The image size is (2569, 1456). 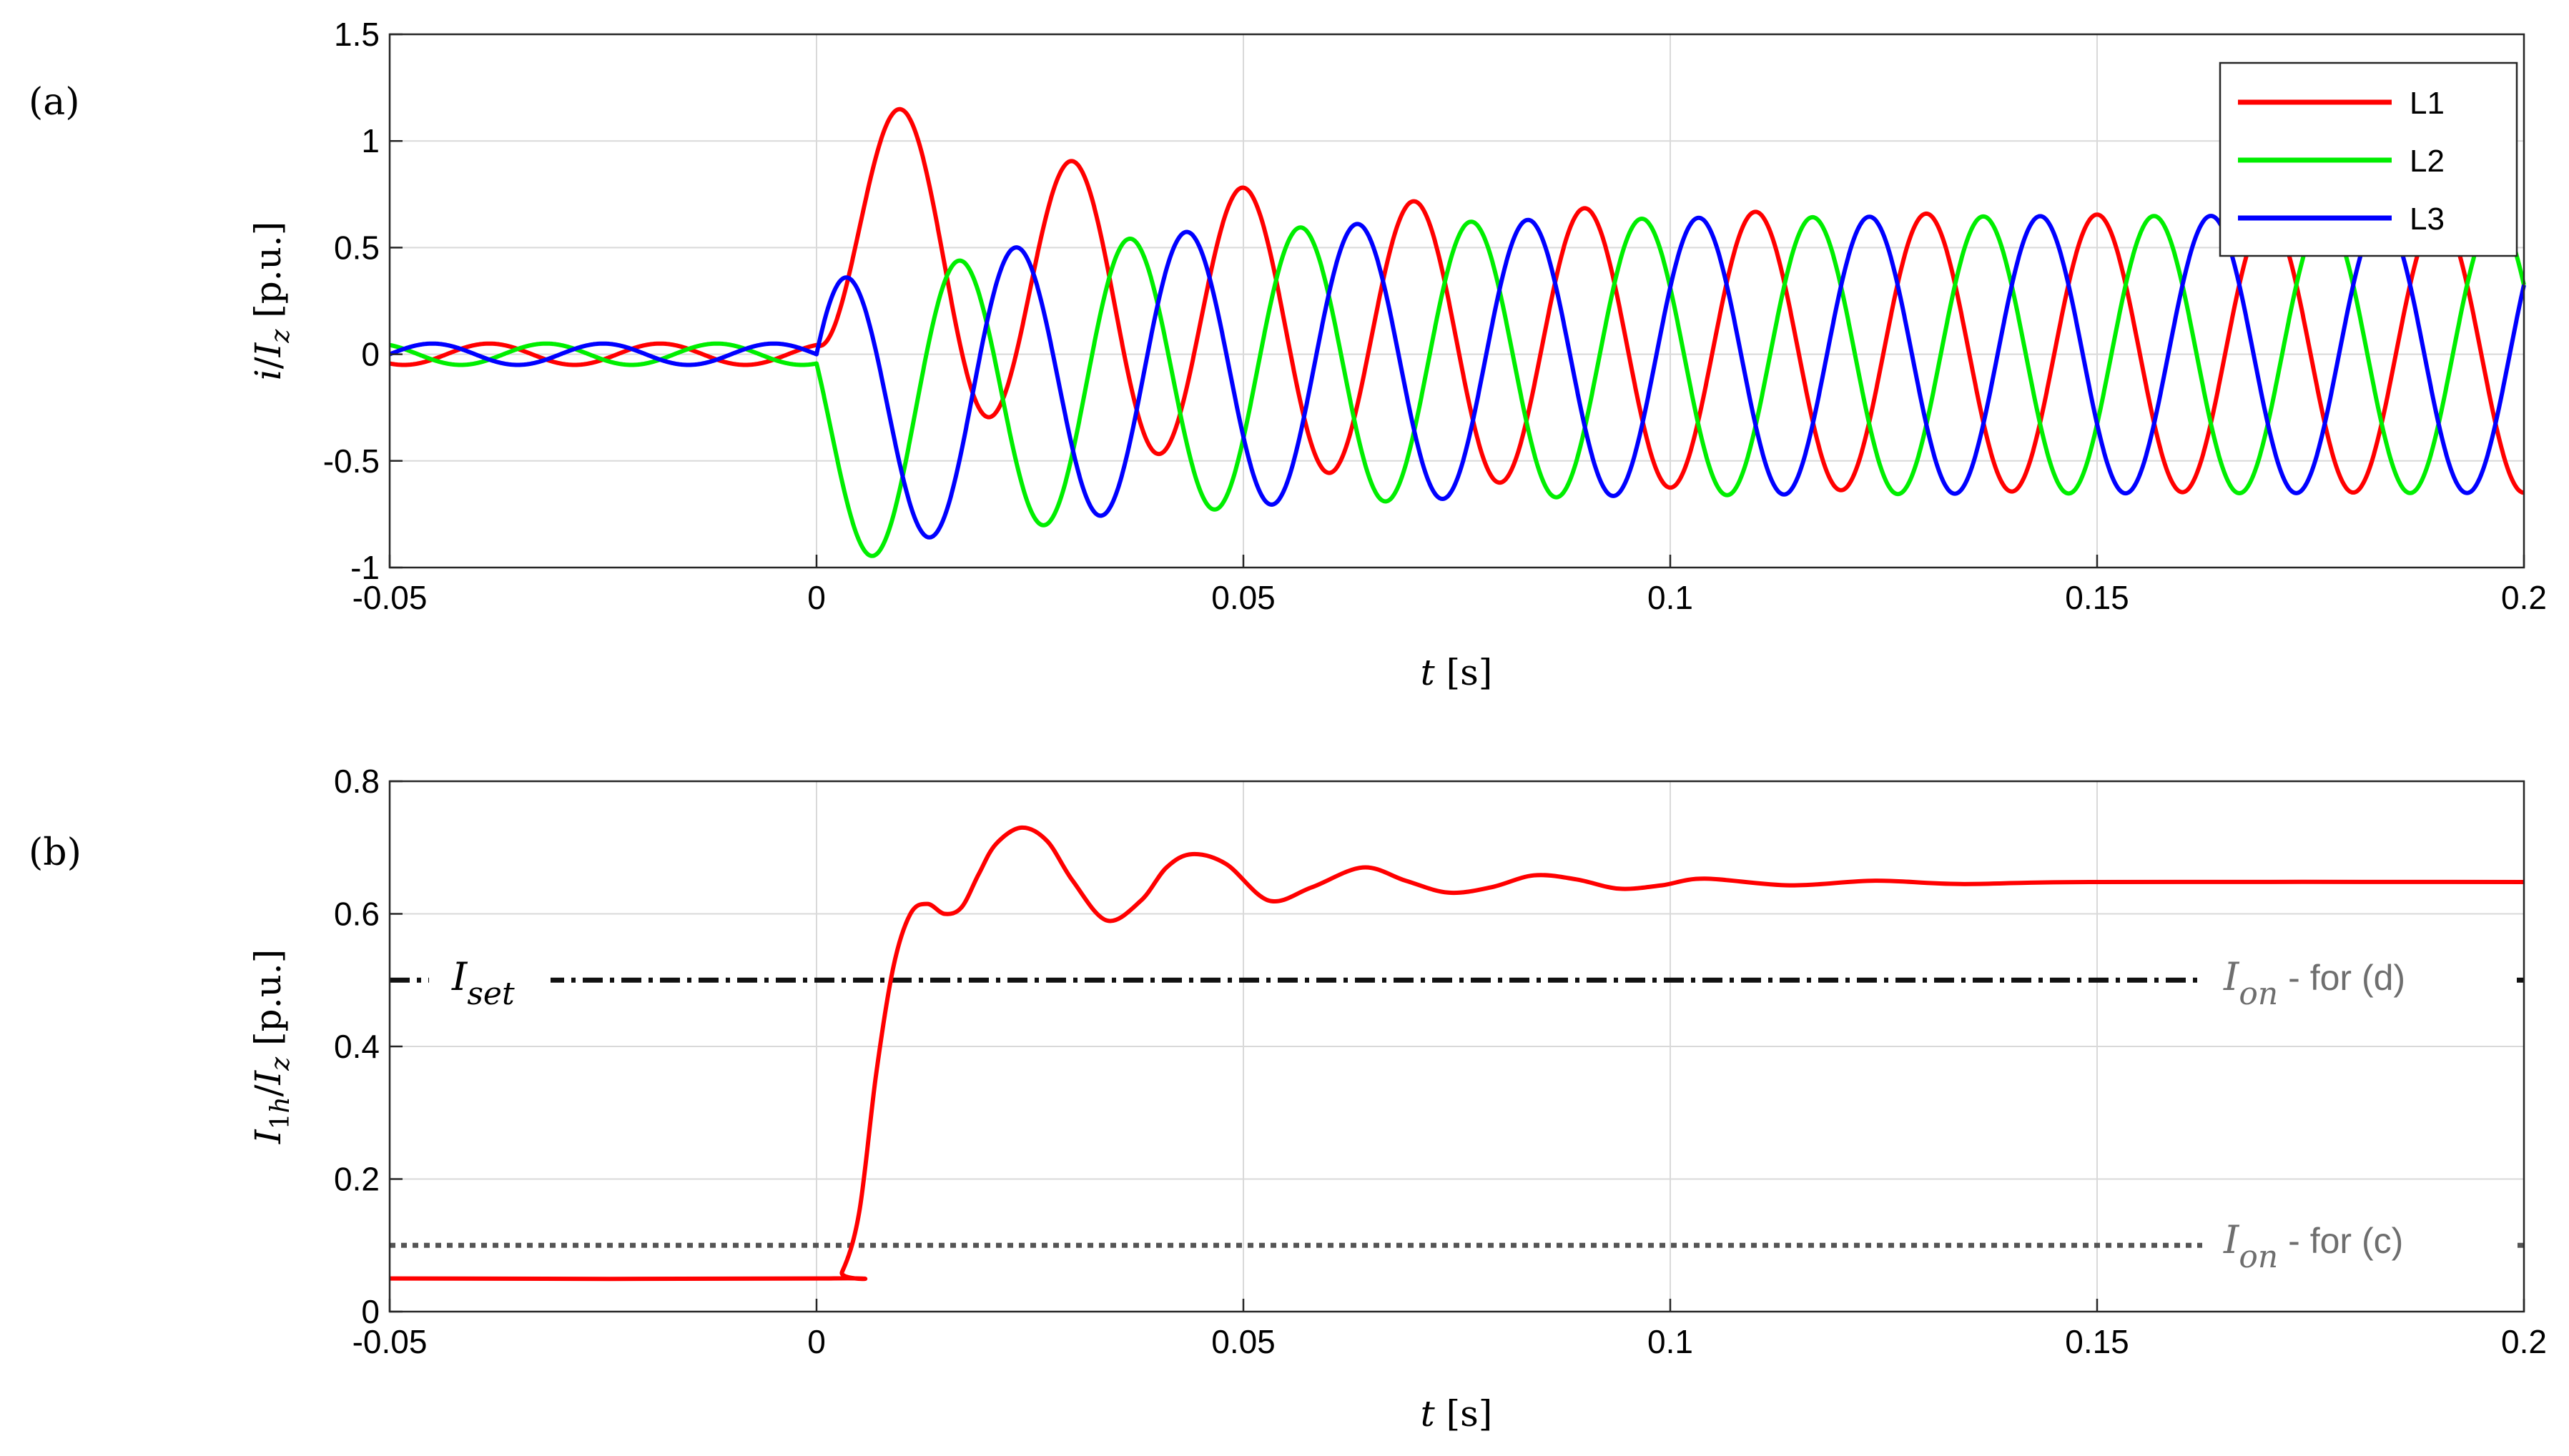 I want to click on a-y-tick-label: 0, so click(x=370, y=354).